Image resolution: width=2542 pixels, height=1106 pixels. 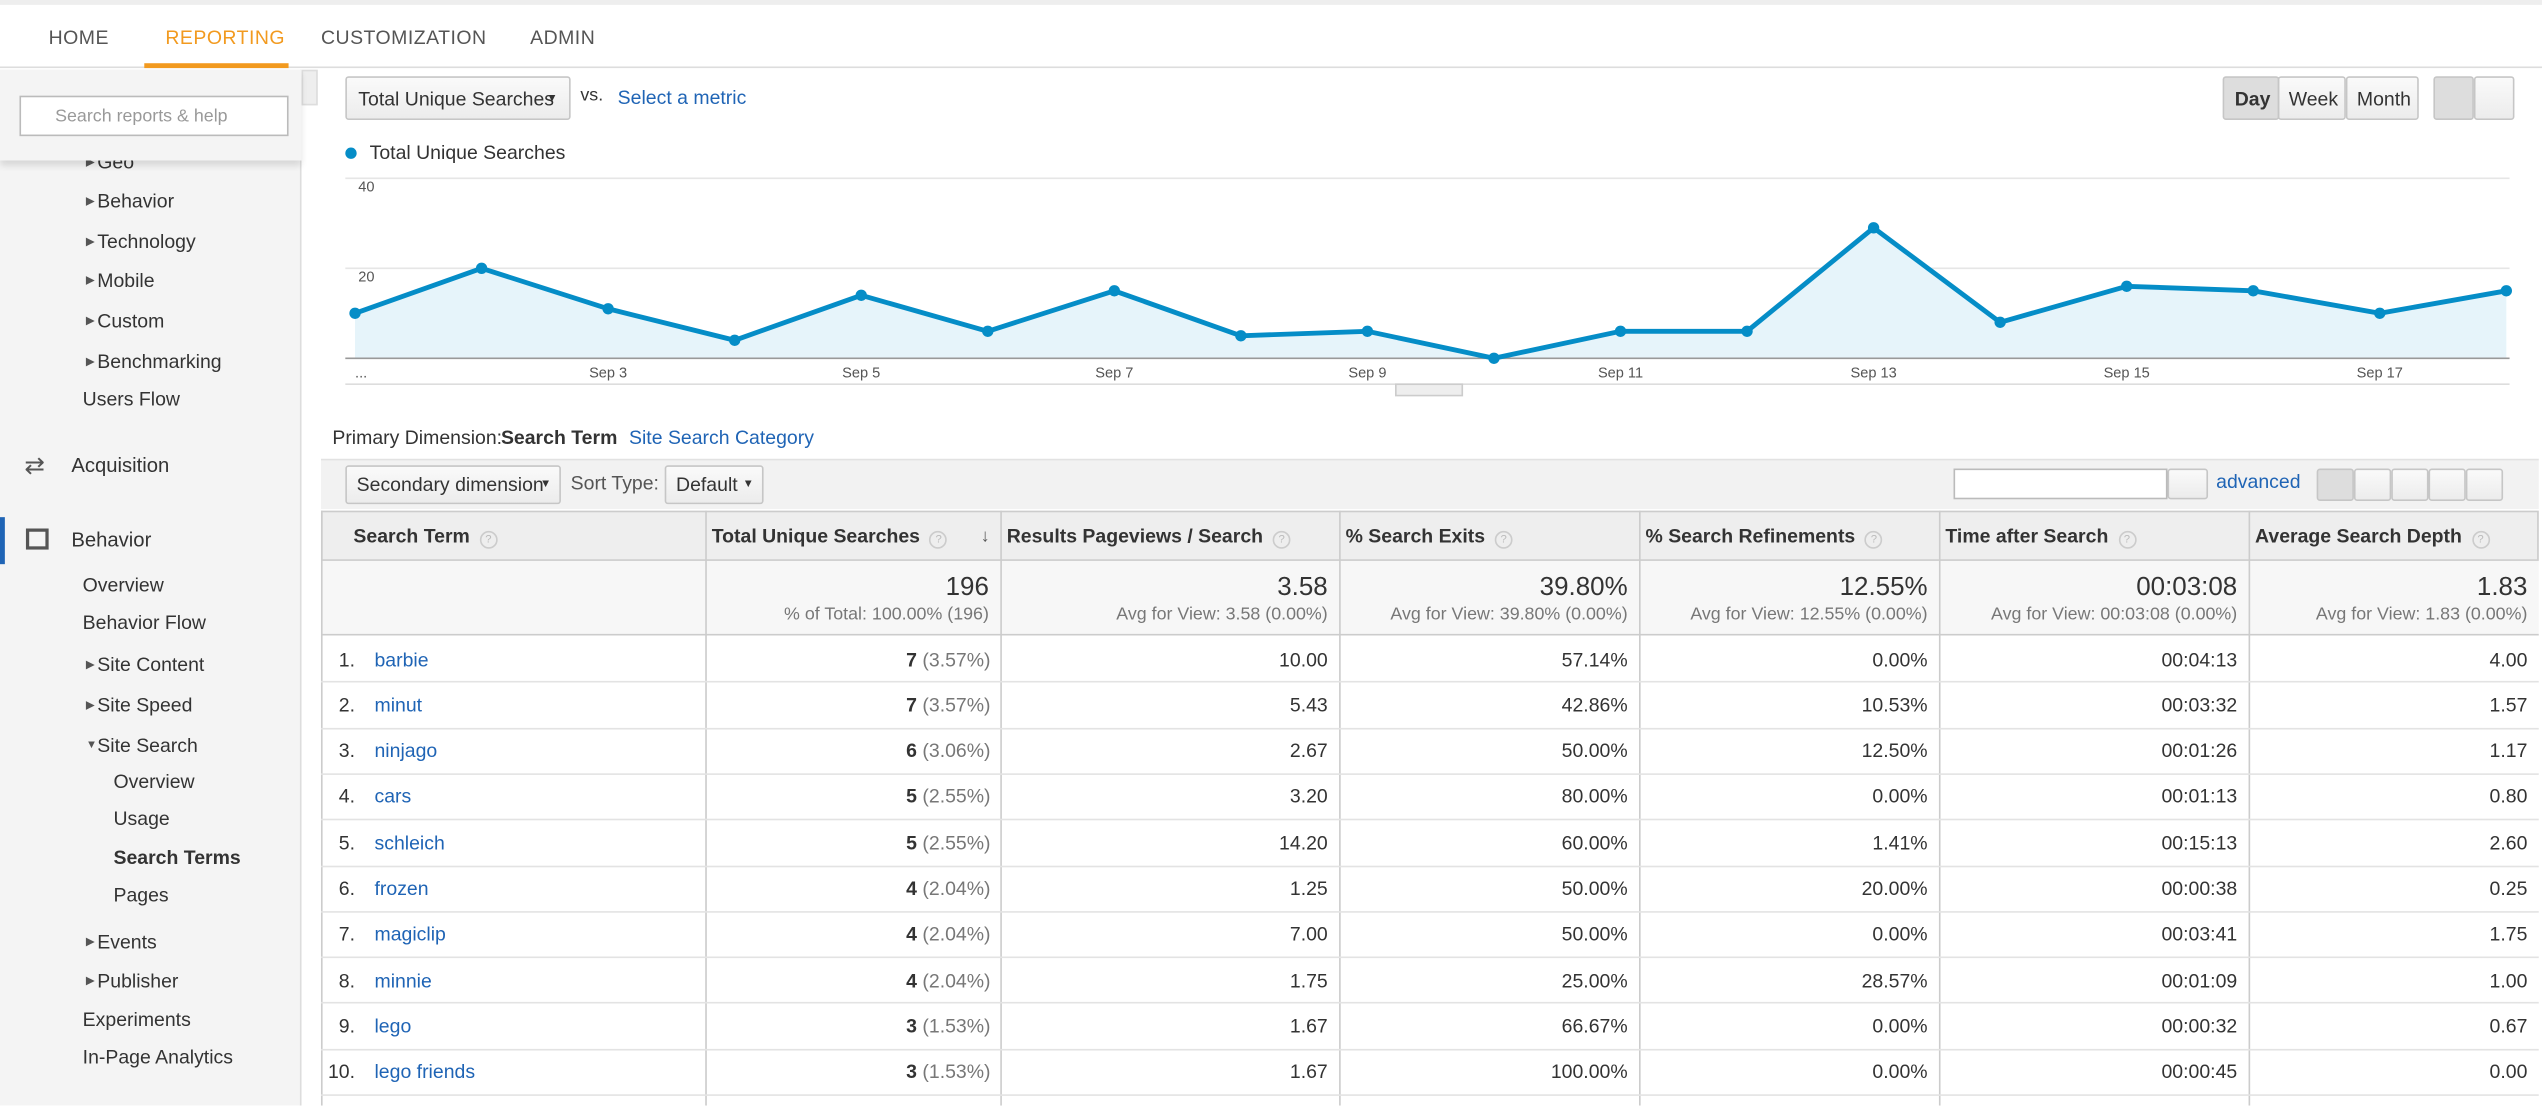 I want to click on advanced-link: advanced, so click(x=2258, y=481).